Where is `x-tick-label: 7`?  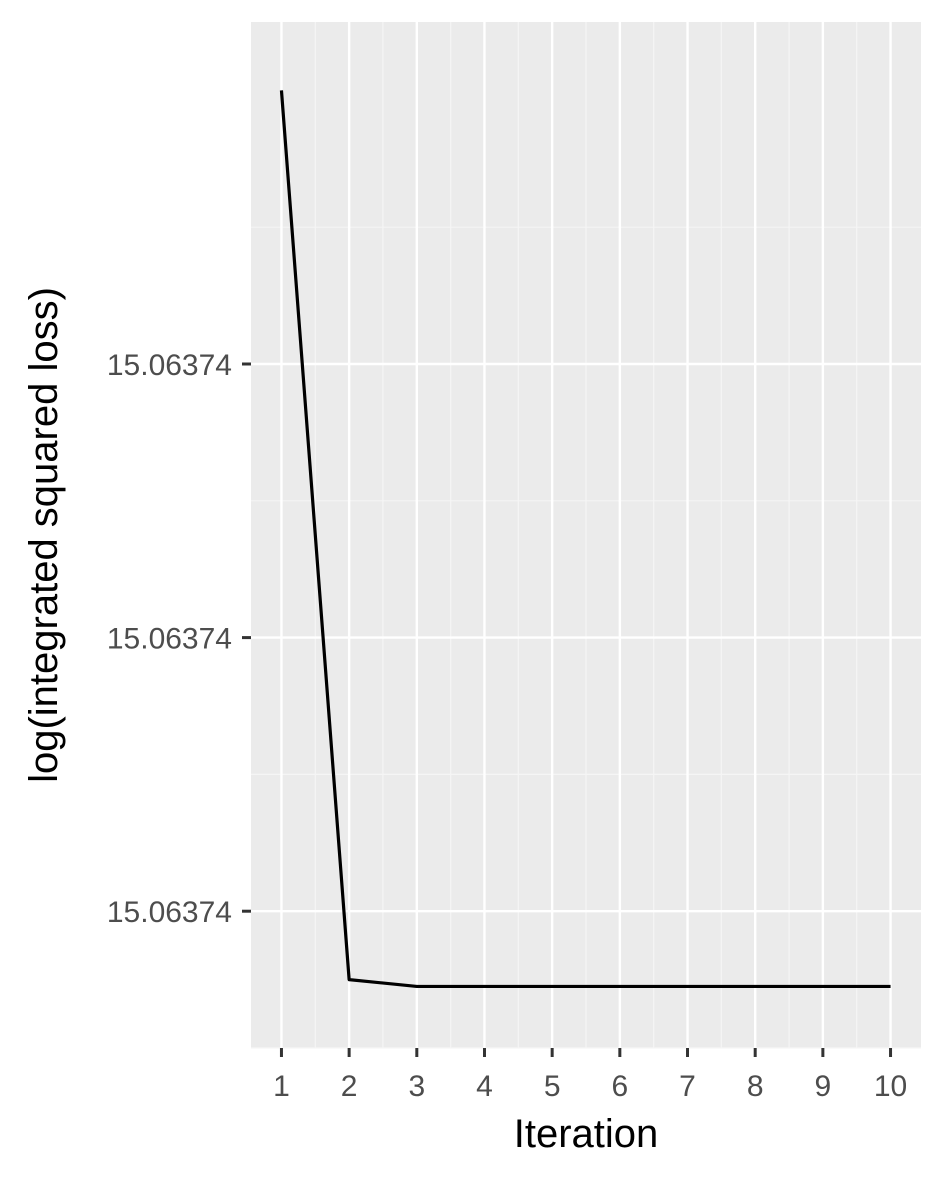 x-tick-label: 7 is located at coordinates (687, 1086).